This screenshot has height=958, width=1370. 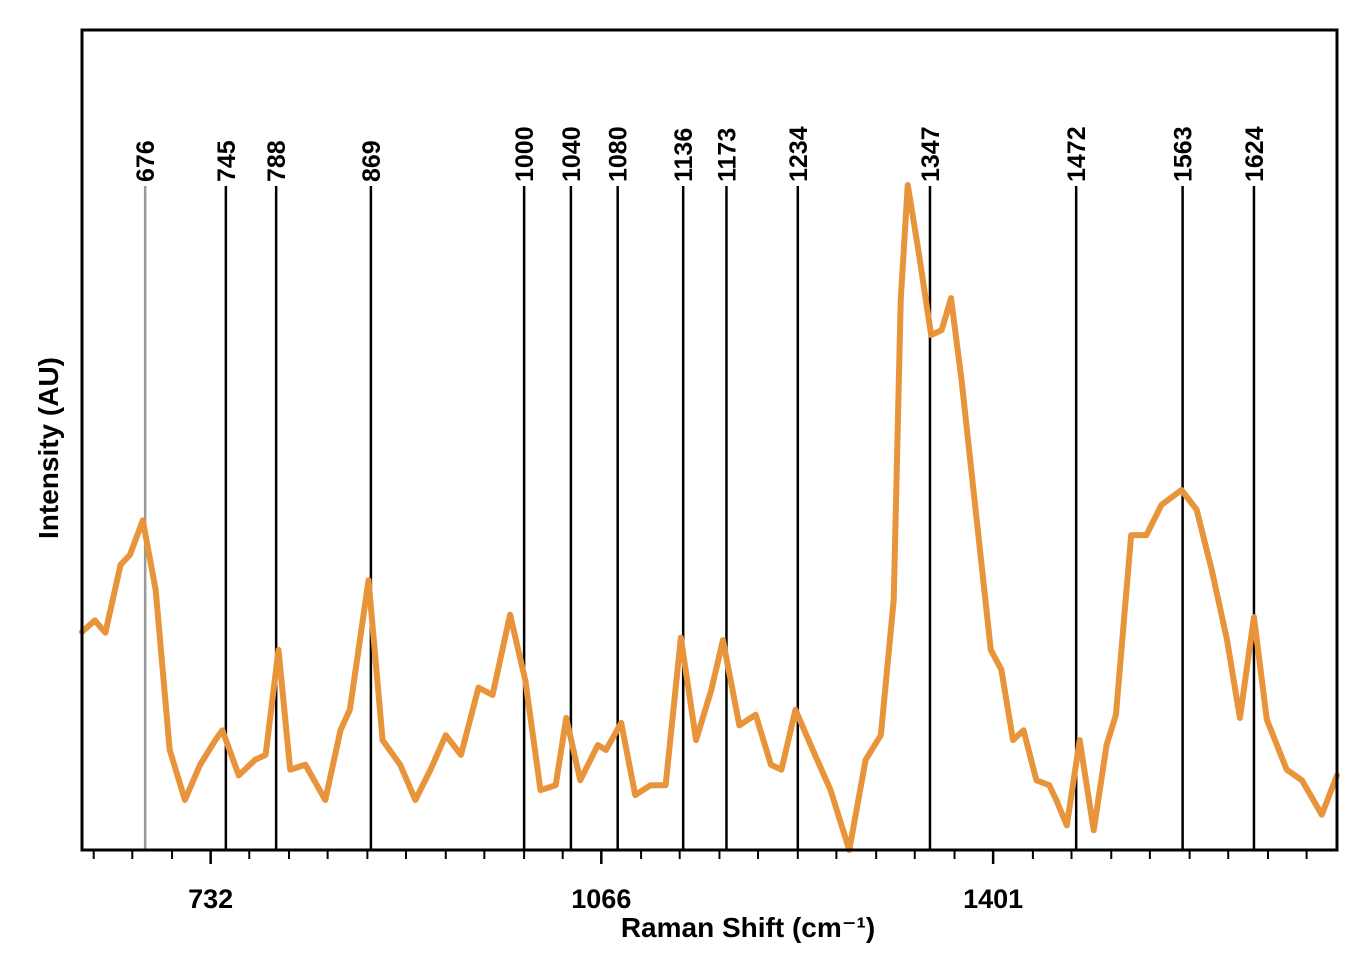 What do you see at coordinates (684, 155) in the screenshot?
I see `peak-label: 1136` at bounding box center [684, 155].